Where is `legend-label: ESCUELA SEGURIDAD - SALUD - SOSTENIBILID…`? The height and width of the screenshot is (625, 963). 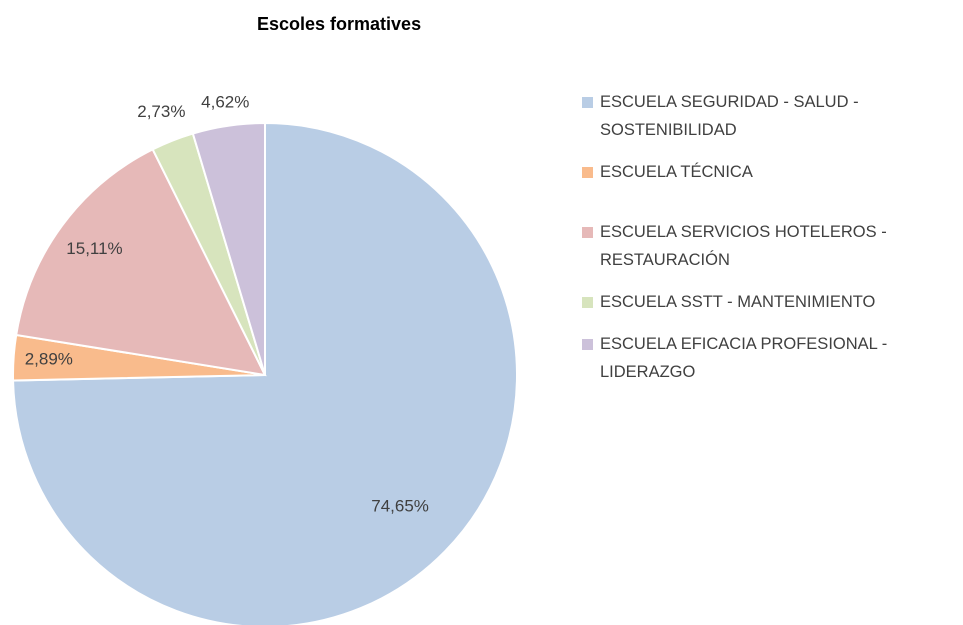 legend-label: ESCUELA SEGURIDAD - SALUD - SOSTENIBILID… is located at coordinates (729, 116).